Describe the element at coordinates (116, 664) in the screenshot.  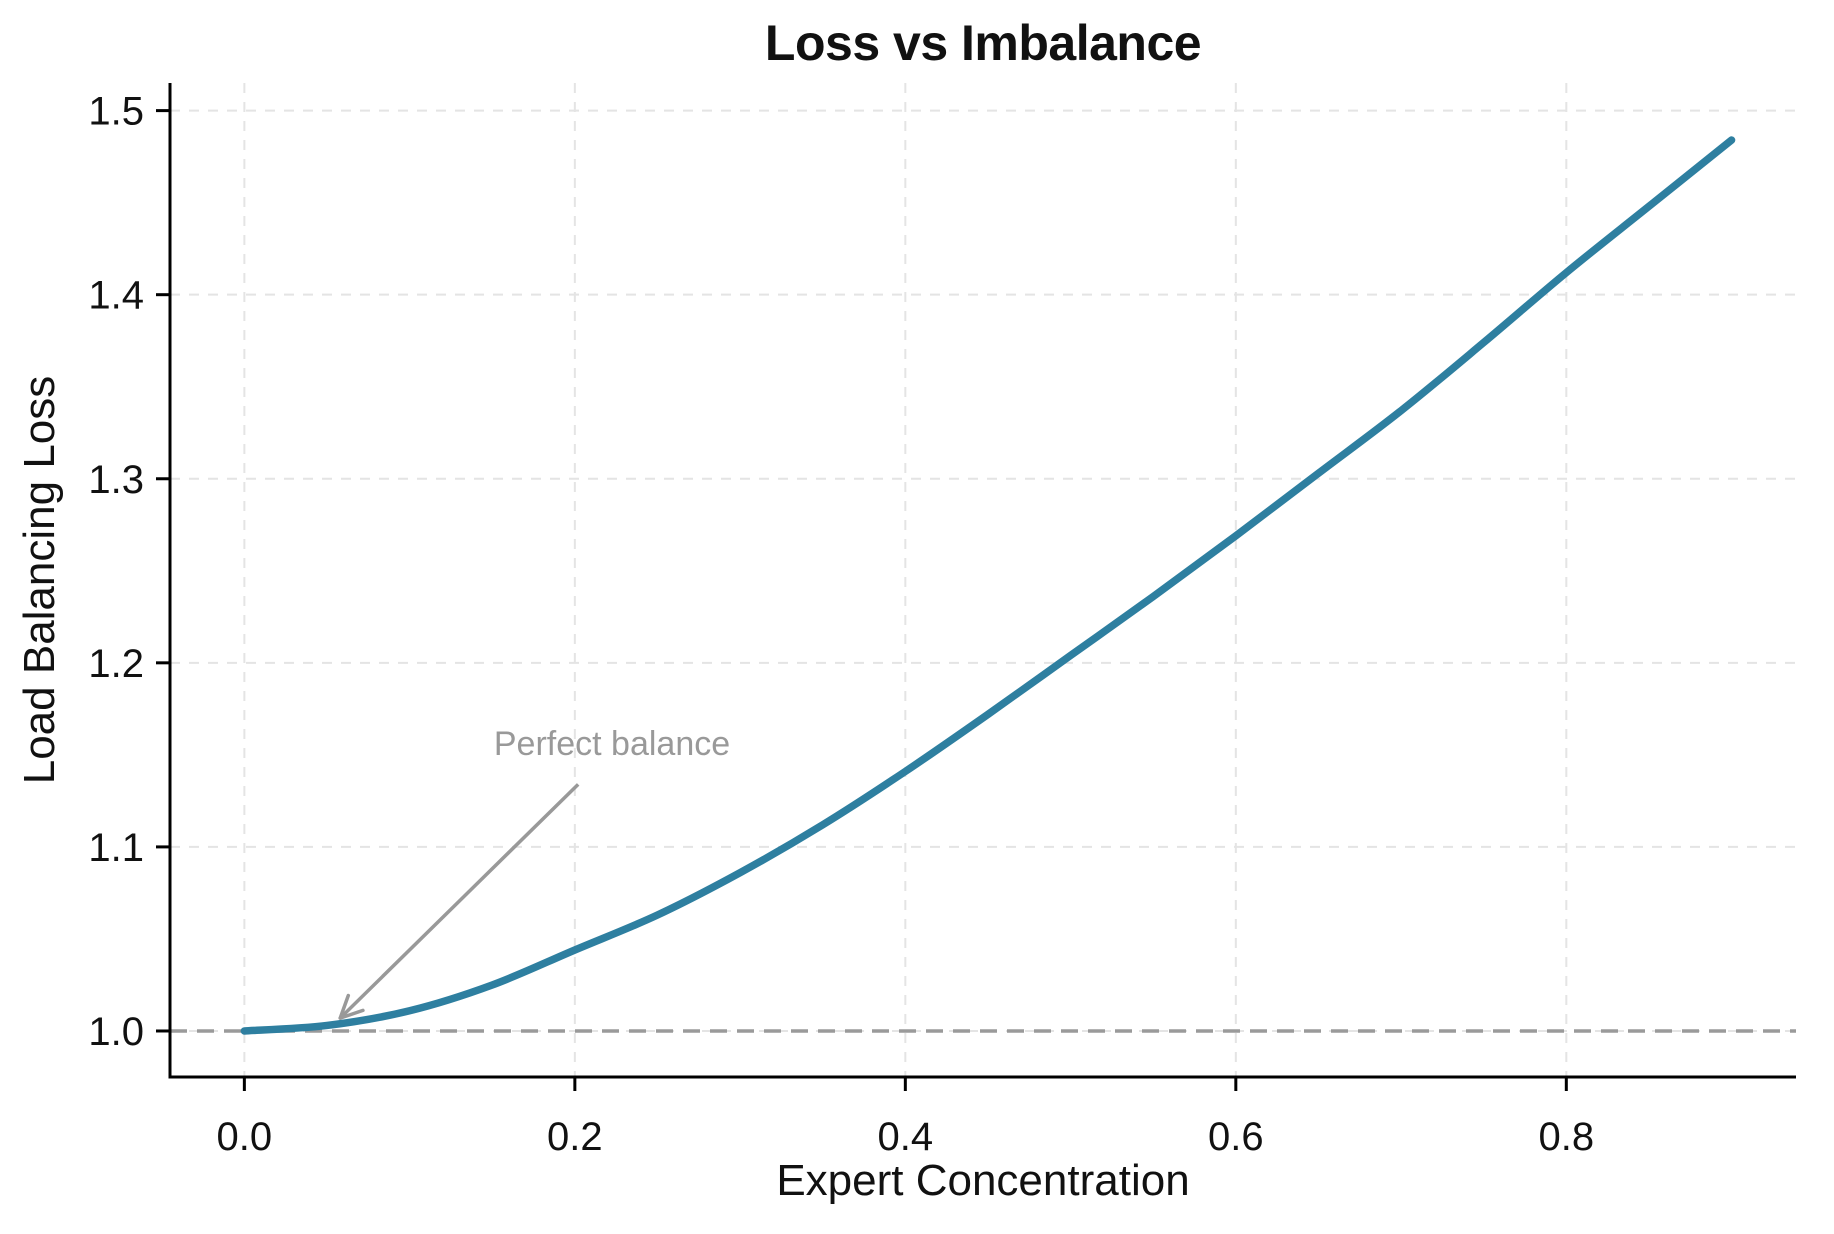
I see `y-tick-label: 1.2` at that location.